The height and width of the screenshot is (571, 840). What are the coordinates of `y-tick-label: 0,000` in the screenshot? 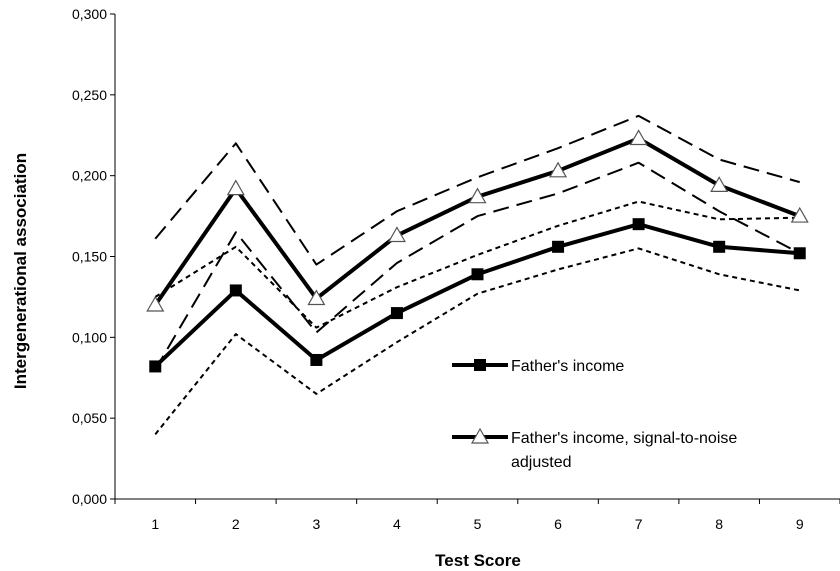 It's located at (89, 499).